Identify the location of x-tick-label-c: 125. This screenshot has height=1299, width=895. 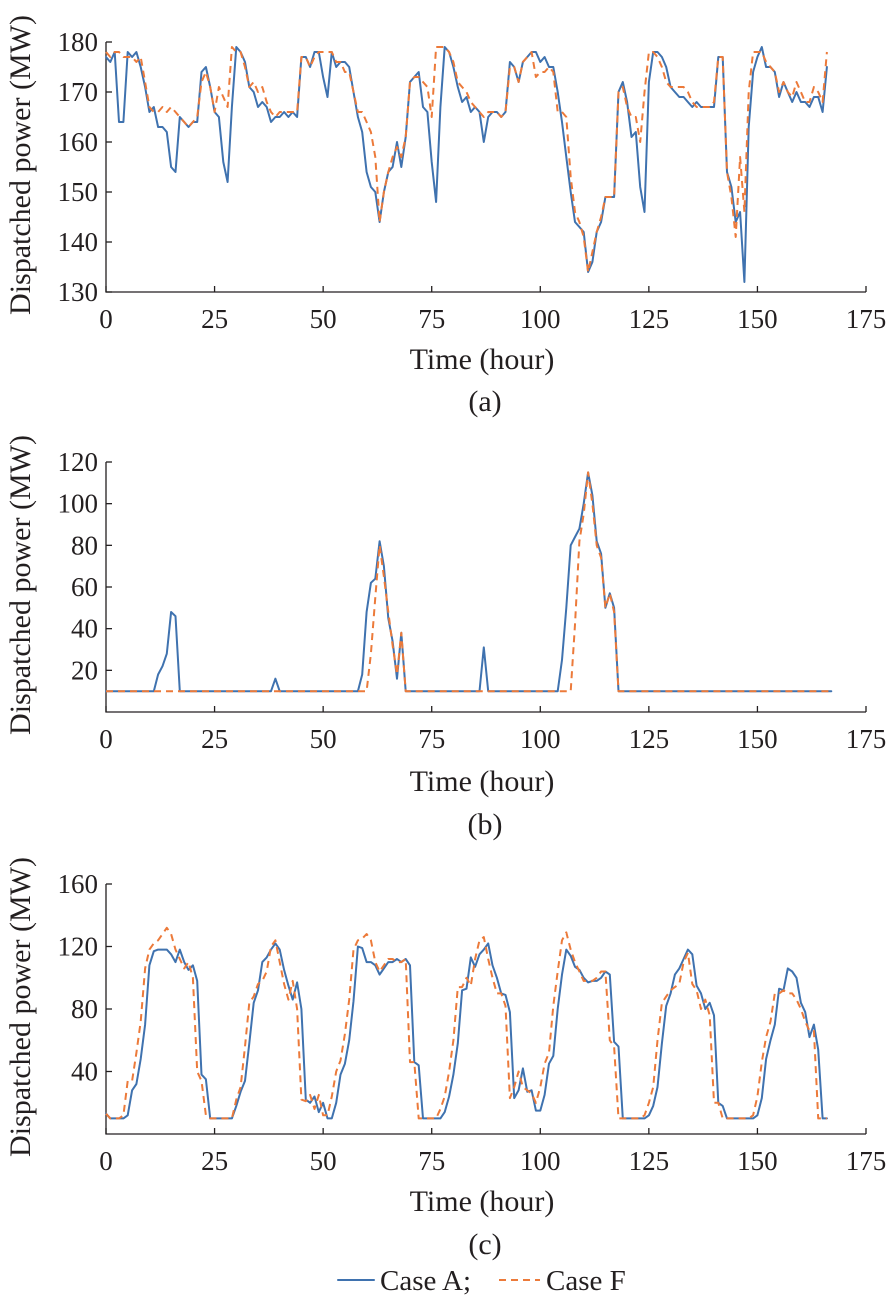
(649, 1161).